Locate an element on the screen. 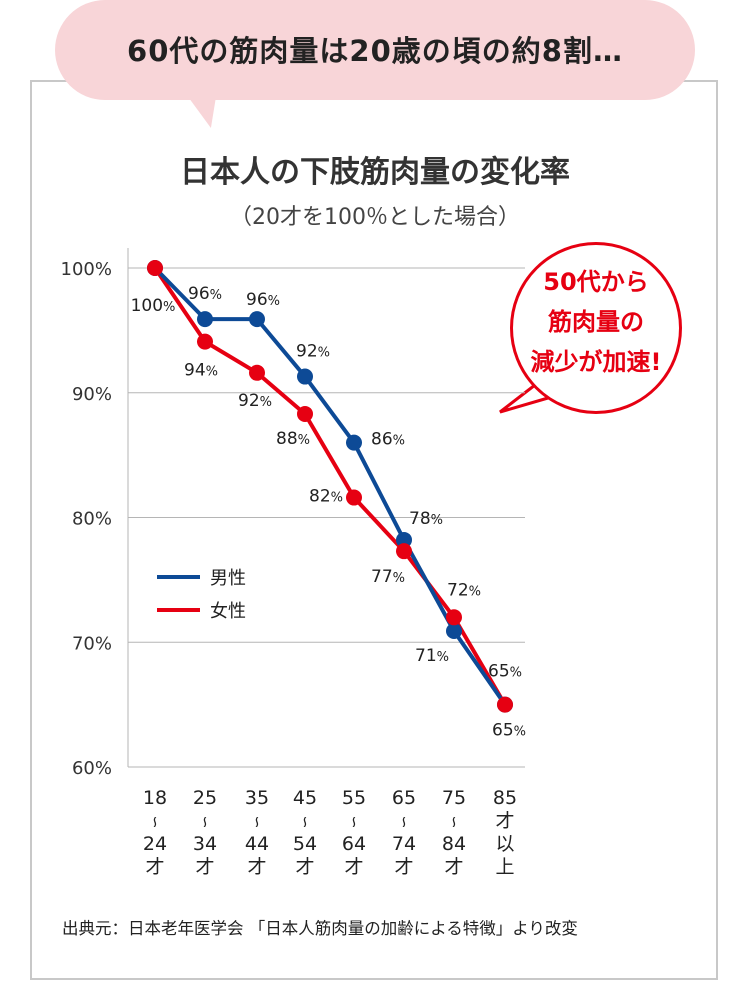 The image size is (750, 982). data-label: 86% is located at coordinates (388, 440).